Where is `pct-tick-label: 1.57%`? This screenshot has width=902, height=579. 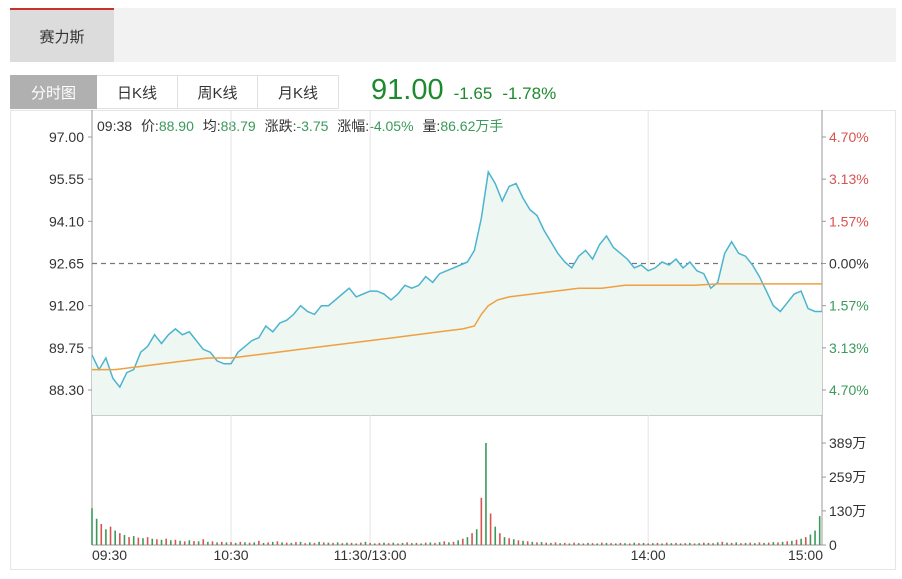
pct-tick-label: 1.57% is located at coordinates (849, 306).